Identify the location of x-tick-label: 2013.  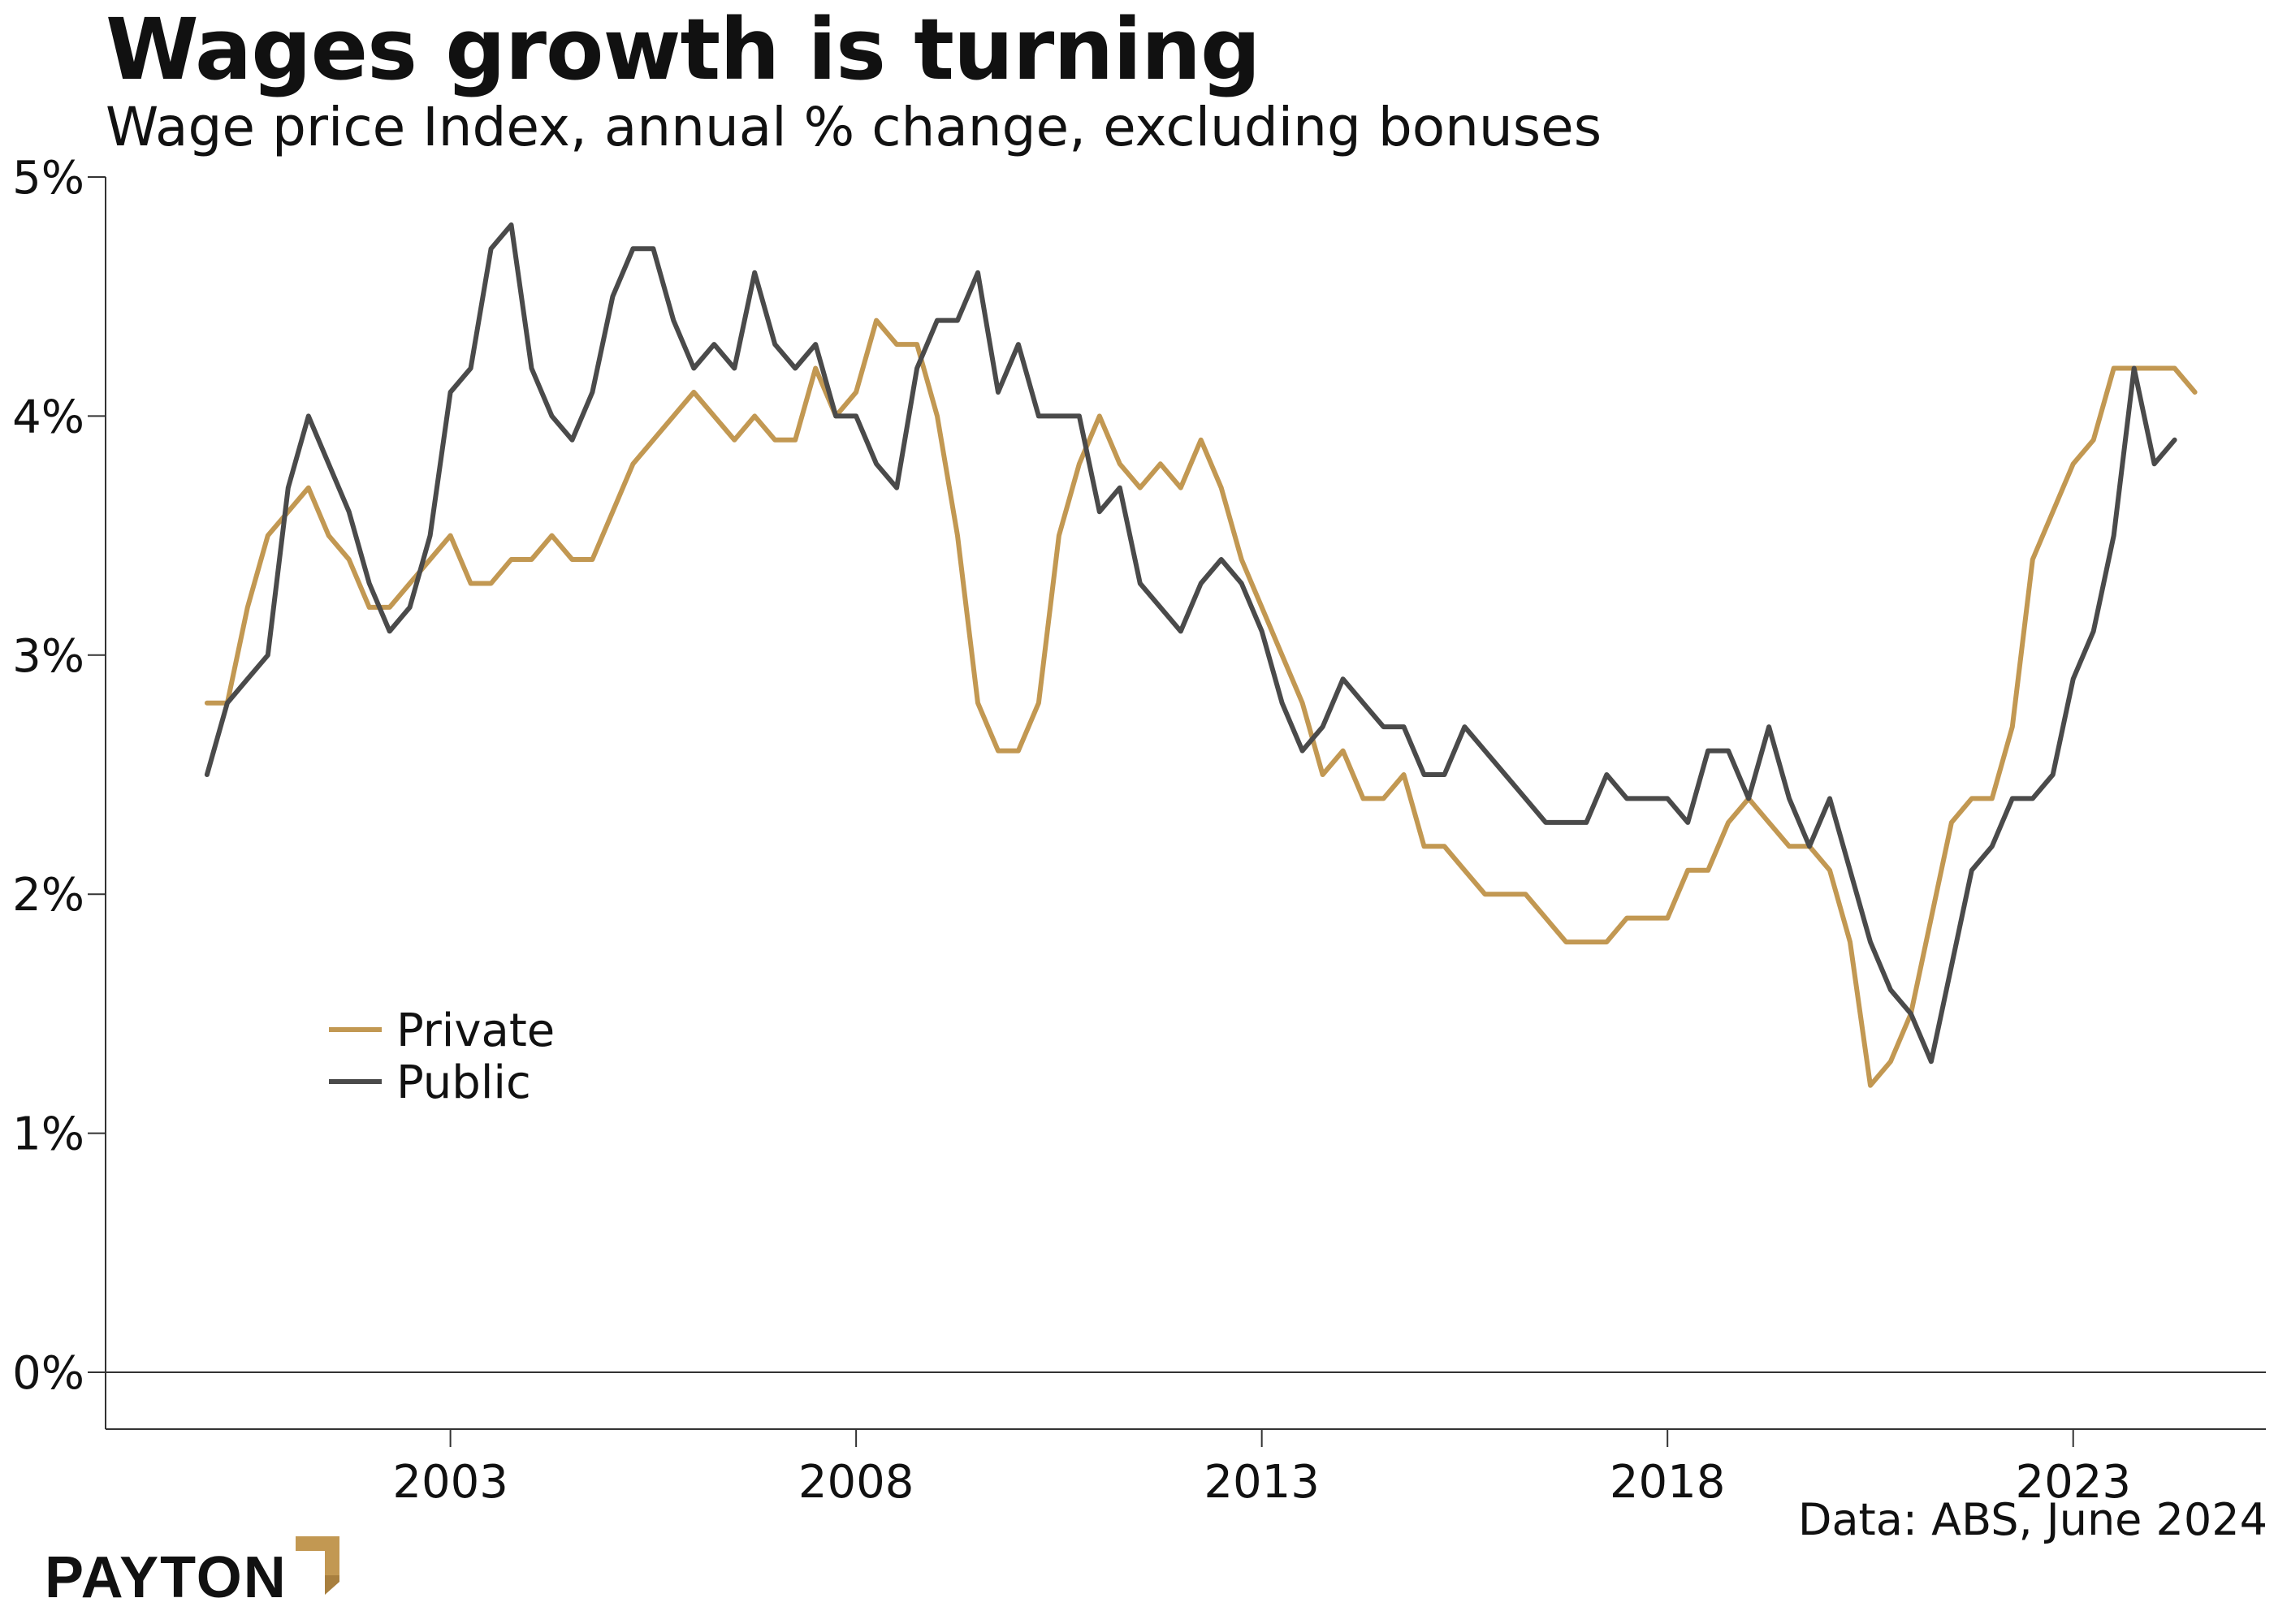
(1262, 1482).